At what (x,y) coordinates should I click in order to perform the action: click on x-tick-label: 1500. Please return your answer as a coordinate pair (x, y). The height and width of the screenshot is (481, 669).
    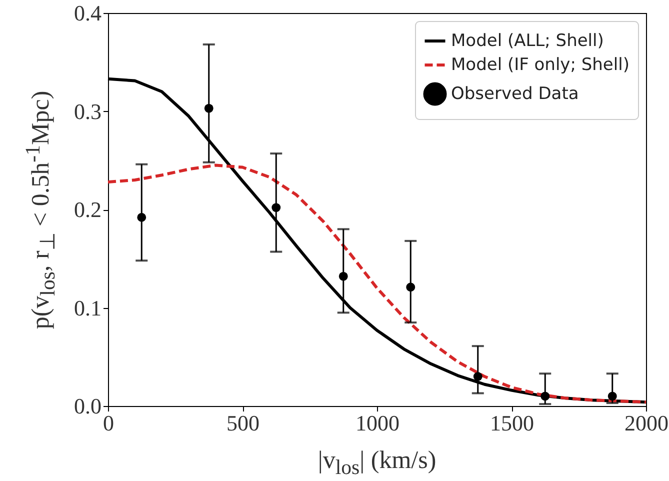
    Looking at the image, I should click on (512, 423).